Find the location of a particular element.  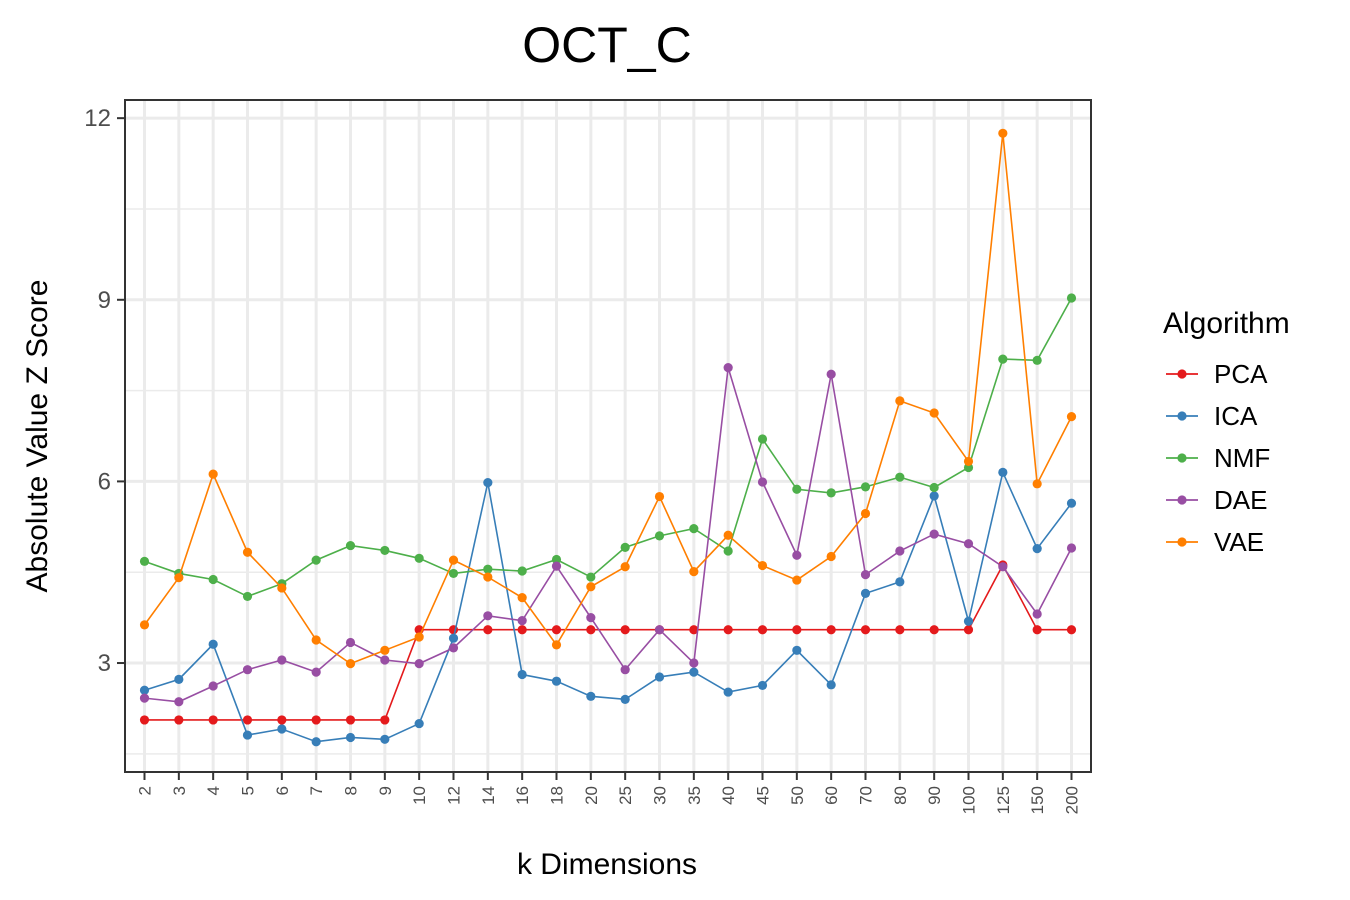

legend-key-point-dae is located at coordinates (1182, 500).